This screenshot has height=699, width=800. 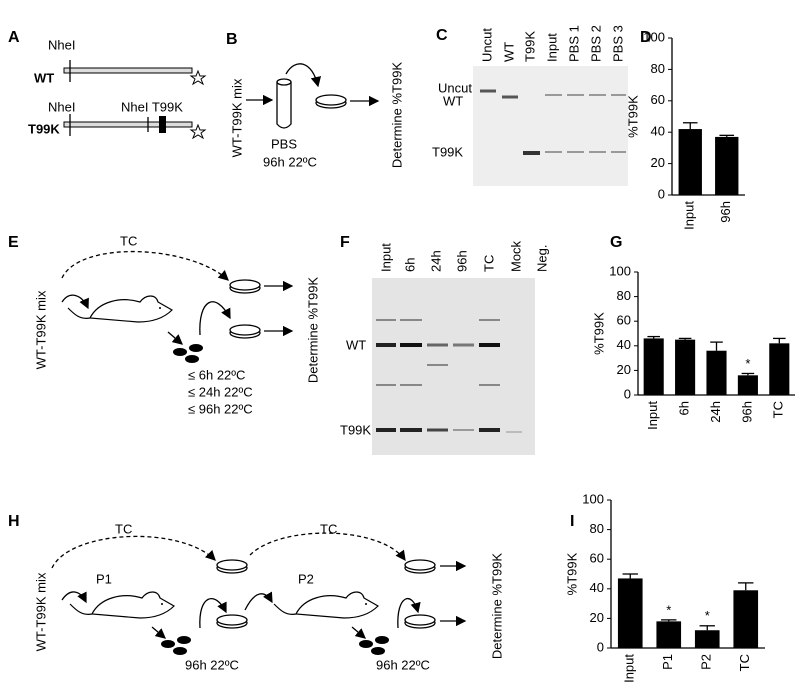 I want to click on construct-label: T99K, so click(x=44, y=128).